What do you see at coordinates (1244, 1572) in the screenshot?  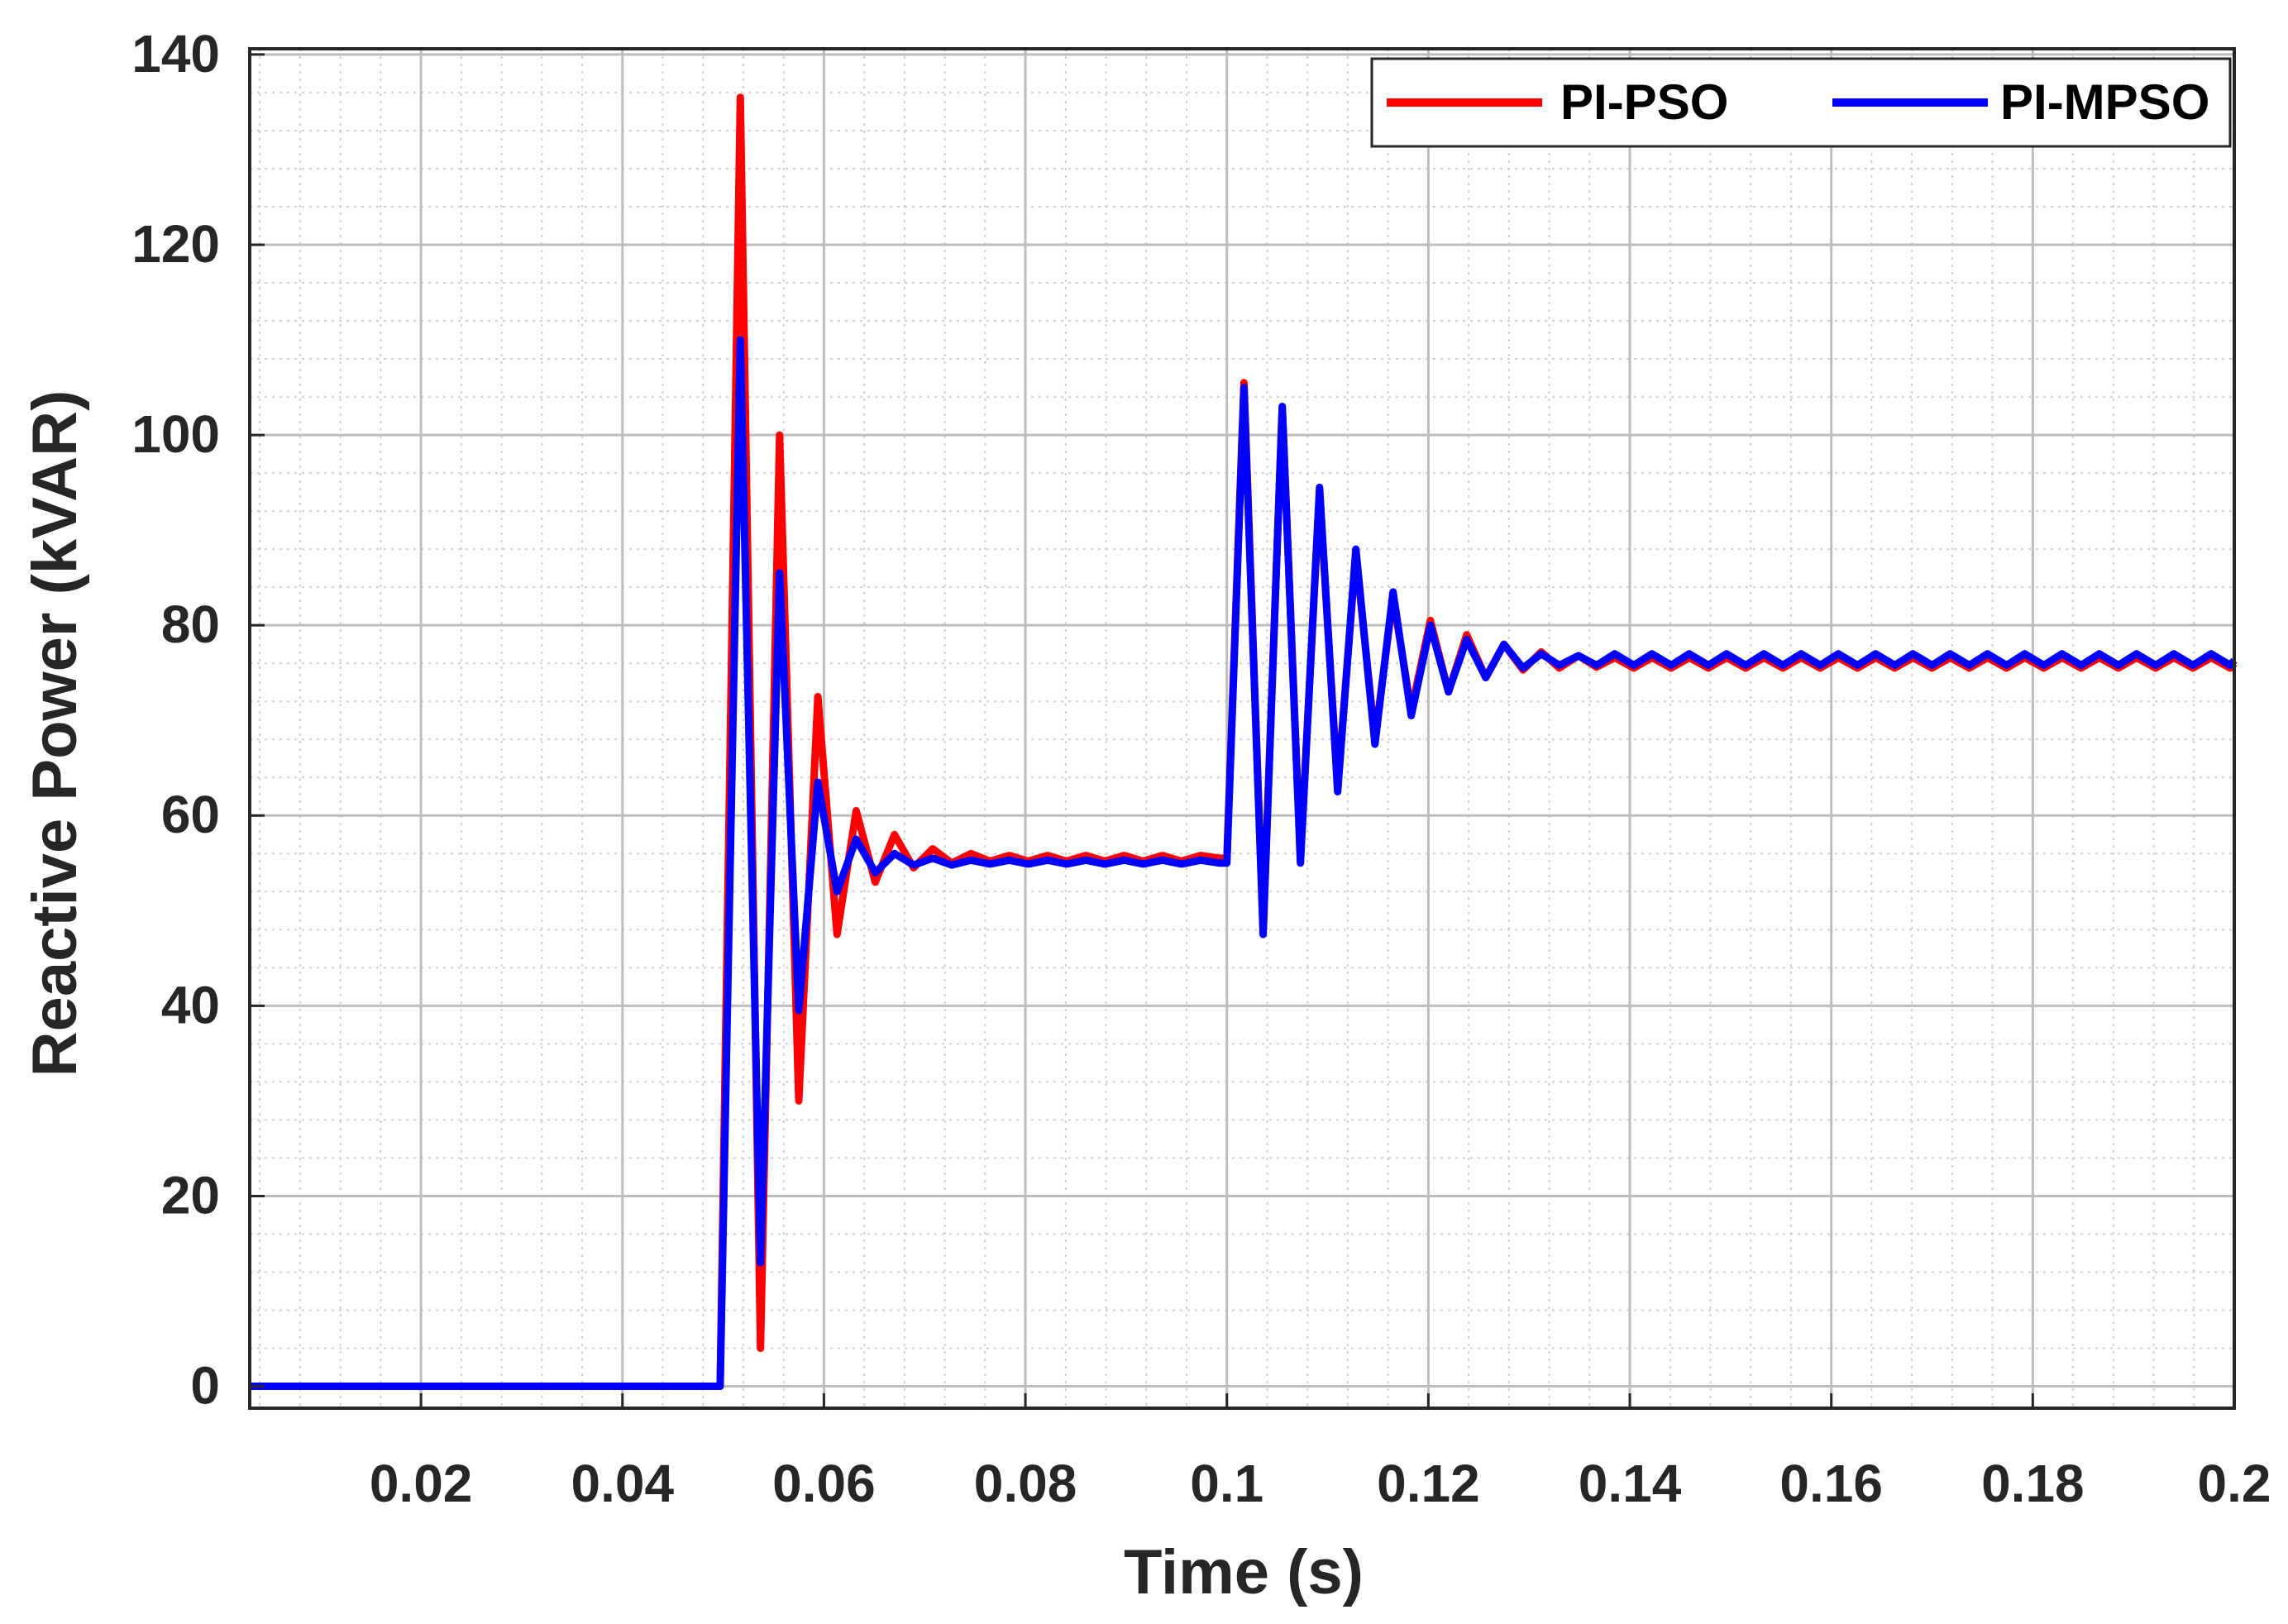 I see `x-axis-title: Time (s)` at bounding box center [1244, 1572].